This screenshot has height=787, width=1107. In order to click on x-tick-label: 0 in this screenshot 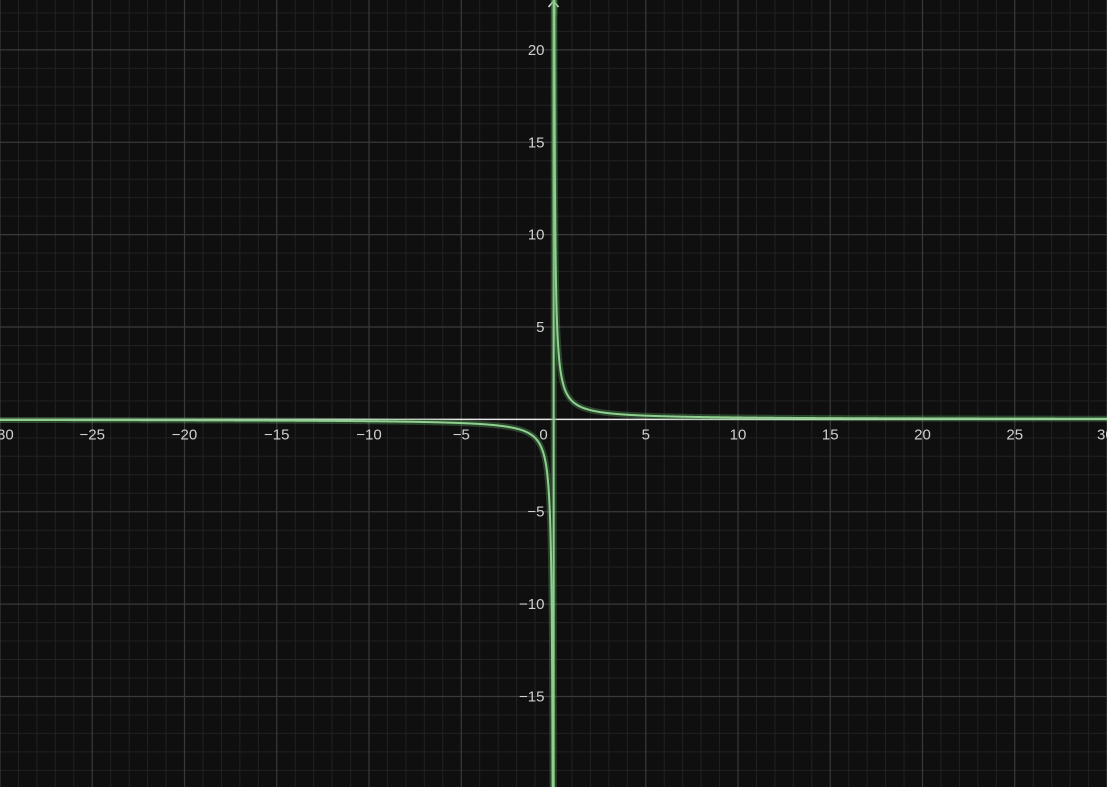, I will do `click(543, 434)`.